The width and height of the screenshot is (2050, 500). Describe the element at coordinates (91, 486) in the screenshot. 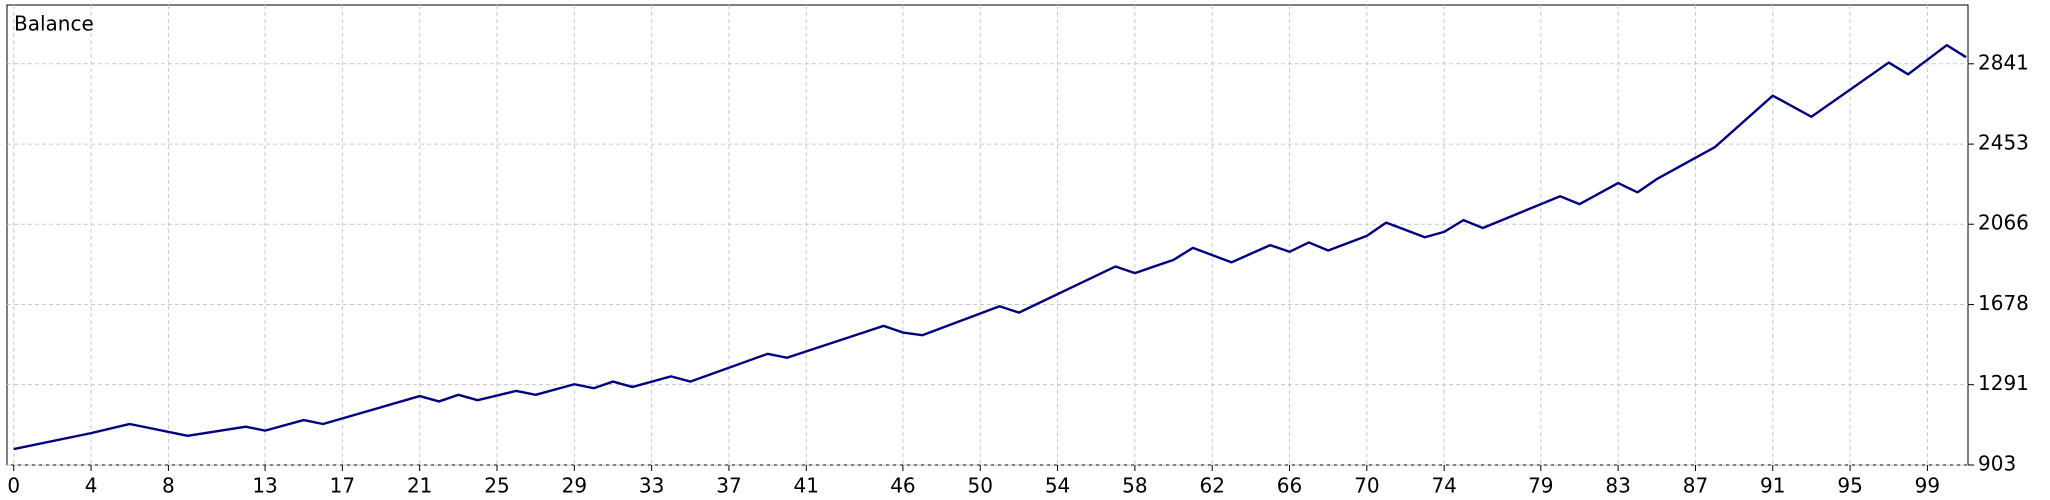

I see `x-tick-label: 4` at that location.